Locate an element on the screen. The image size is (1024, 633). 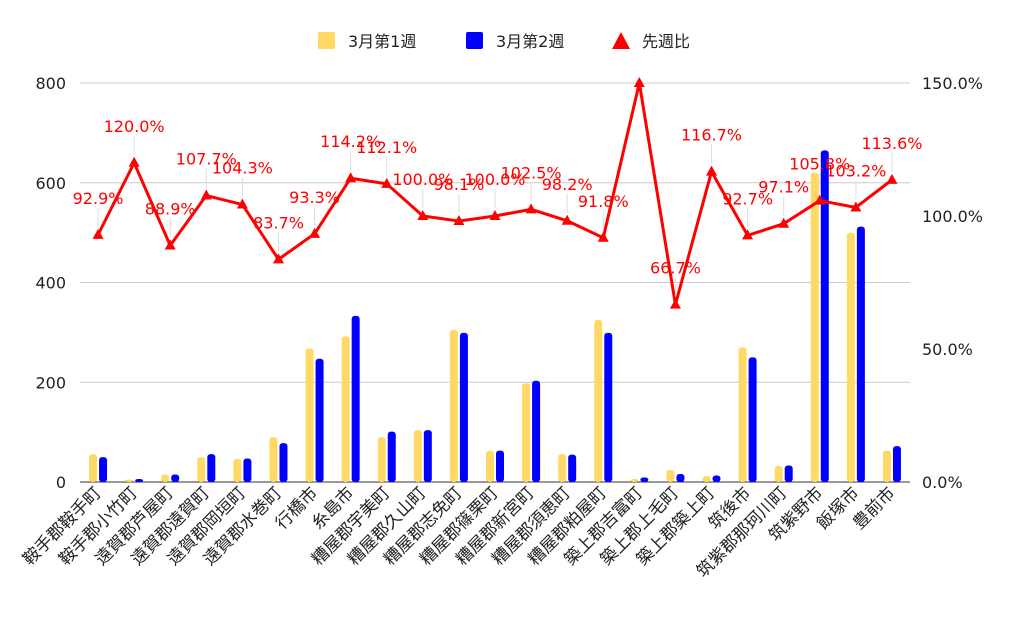
ratio-data-label: 66.7% is located at coordinates (675, 268).